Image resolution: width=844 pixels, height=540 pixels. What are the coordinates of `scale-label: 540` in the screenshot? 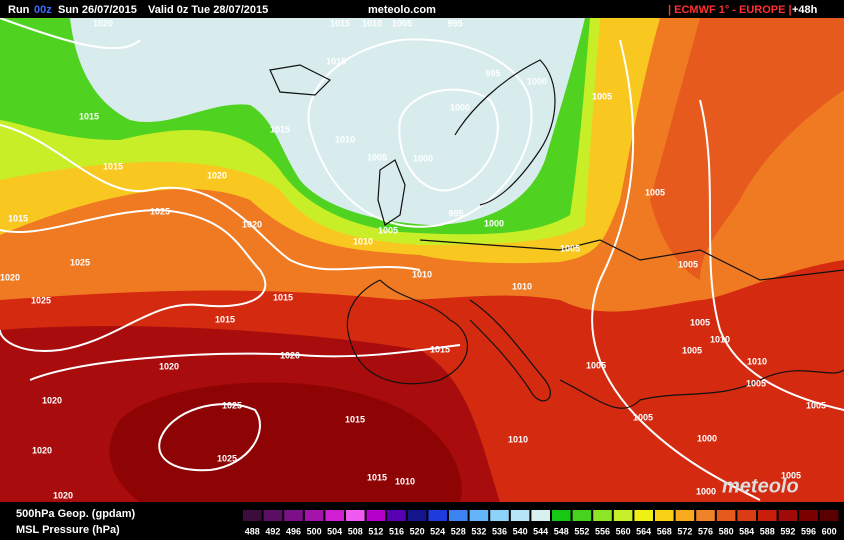 It's located at (520, 531).